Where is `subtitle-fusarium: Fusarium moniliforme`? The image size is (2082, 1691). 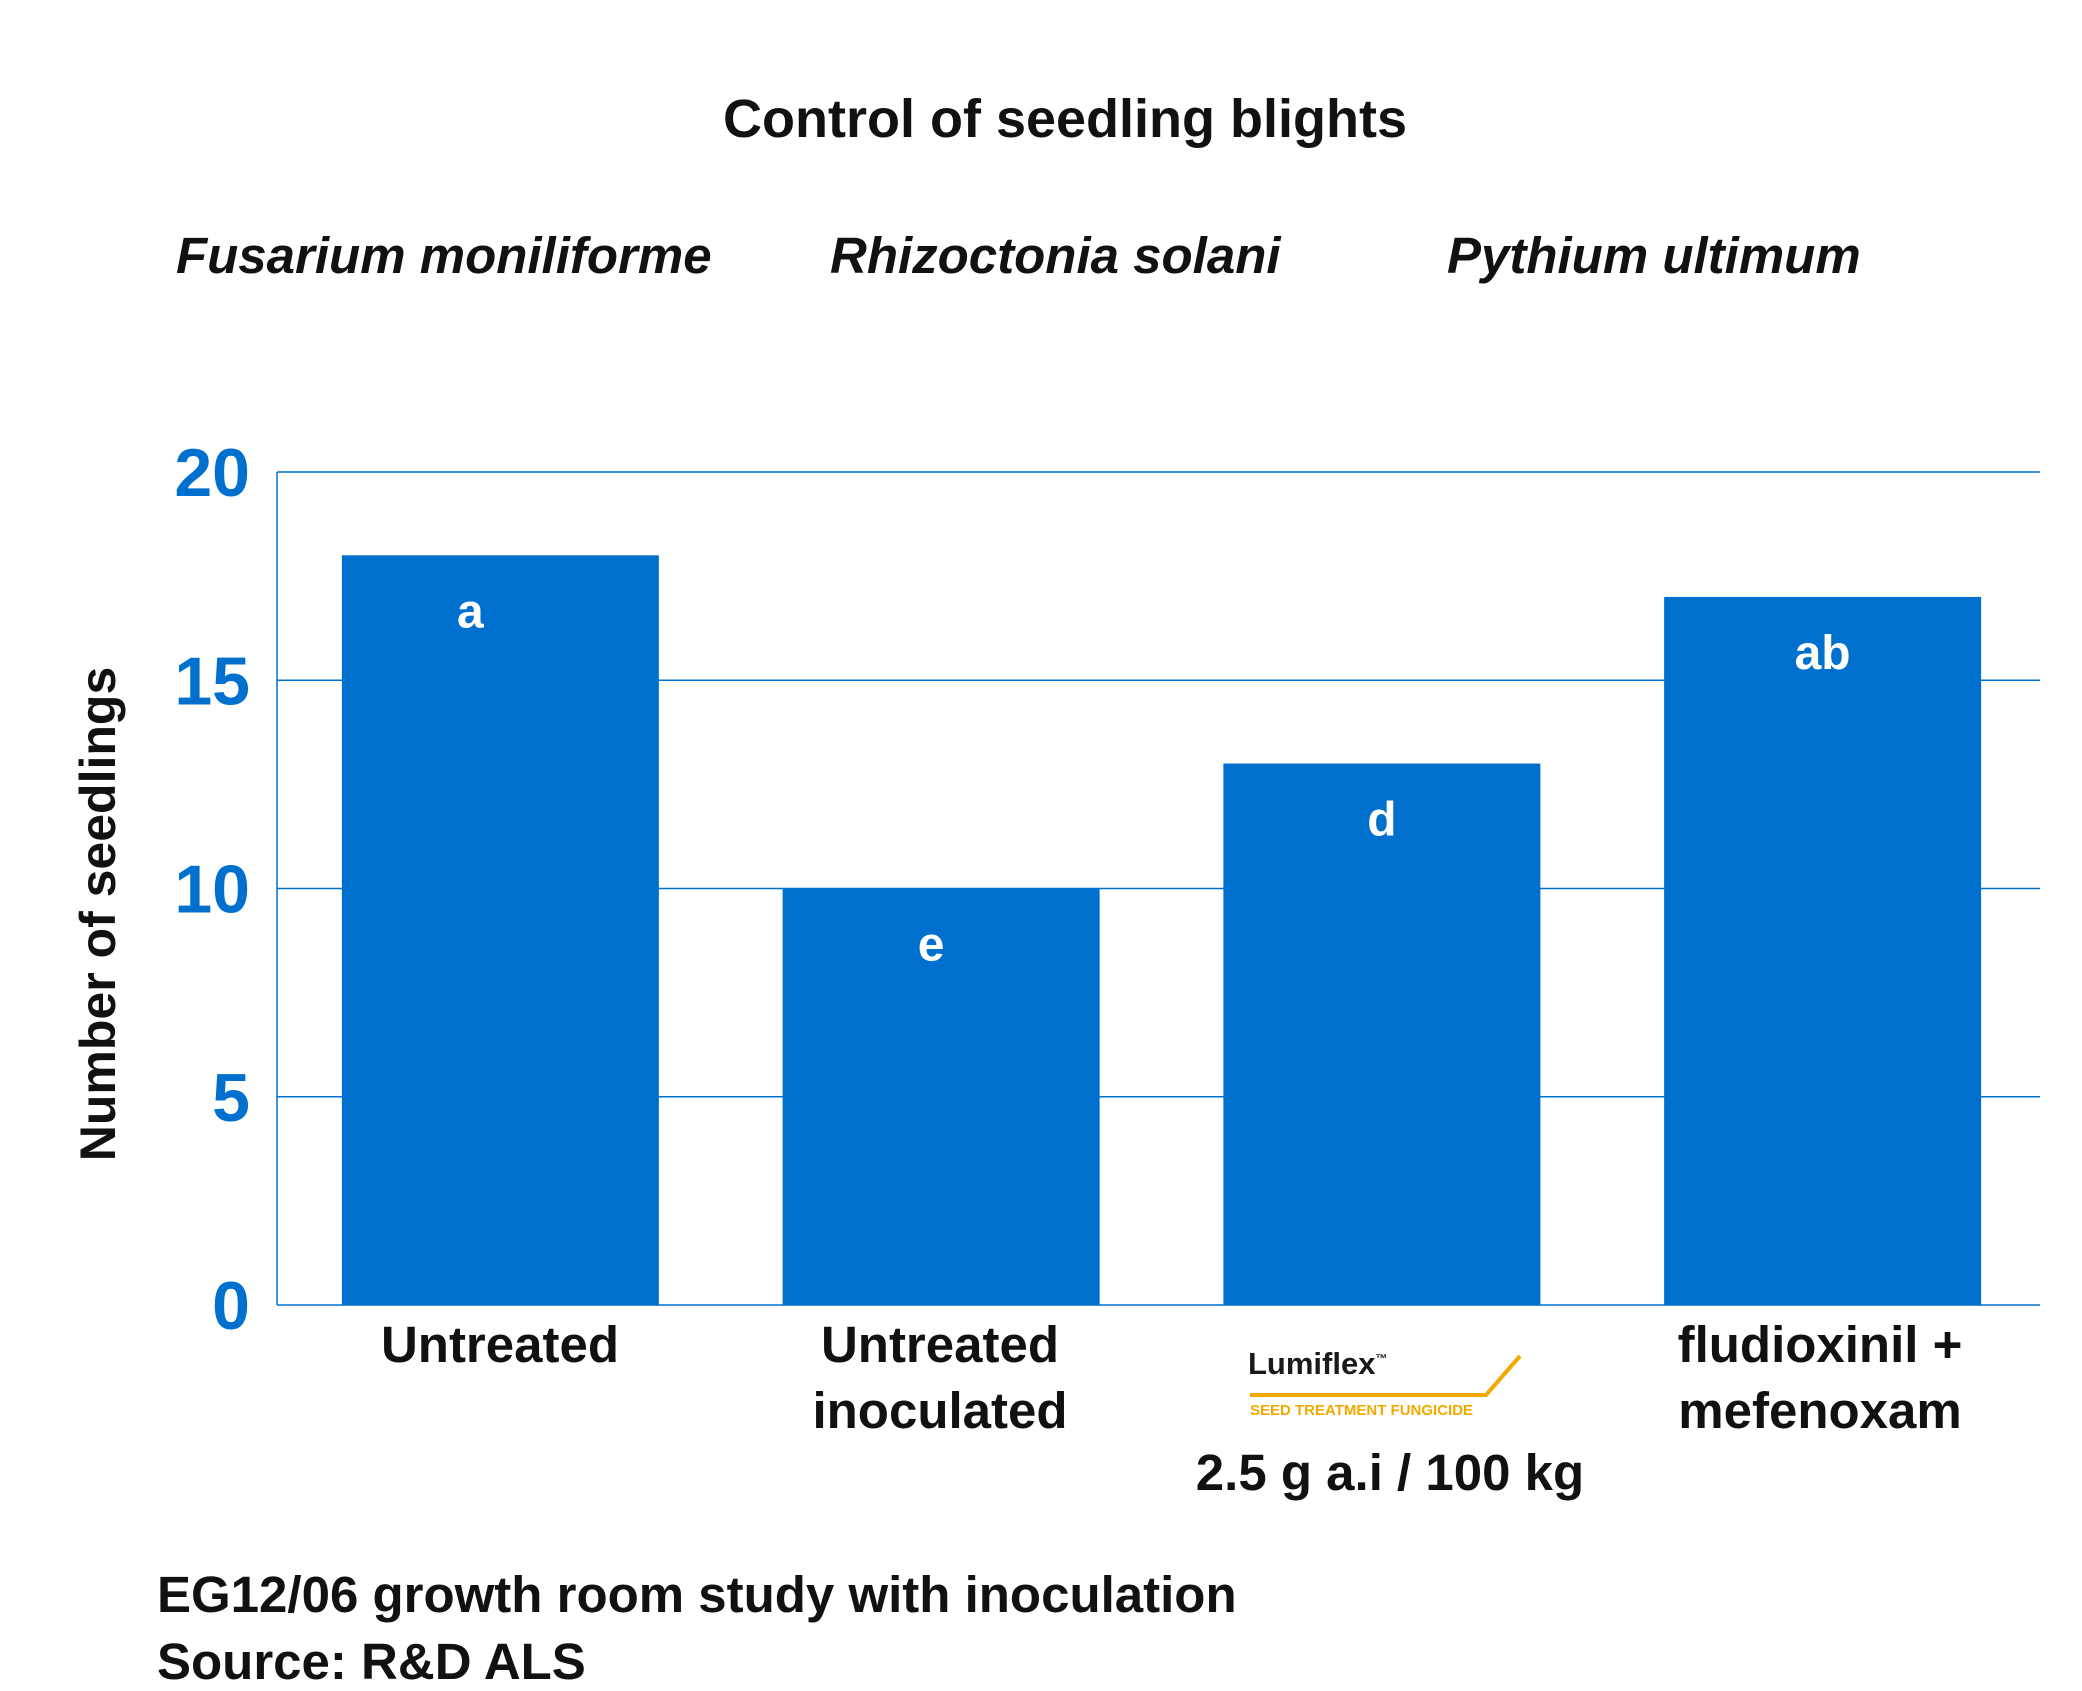
subtitle-fusarium: Fusarium moniliforme is located at coordinates (444, 255).